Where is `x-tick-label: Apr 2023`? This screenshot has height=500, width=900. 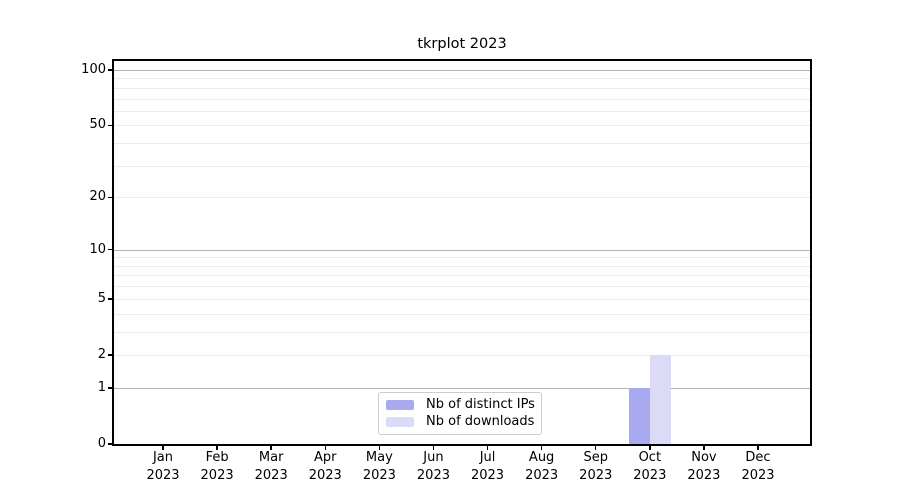 x-tick-label: Apr 2023 is located at coordinates (325, 467).